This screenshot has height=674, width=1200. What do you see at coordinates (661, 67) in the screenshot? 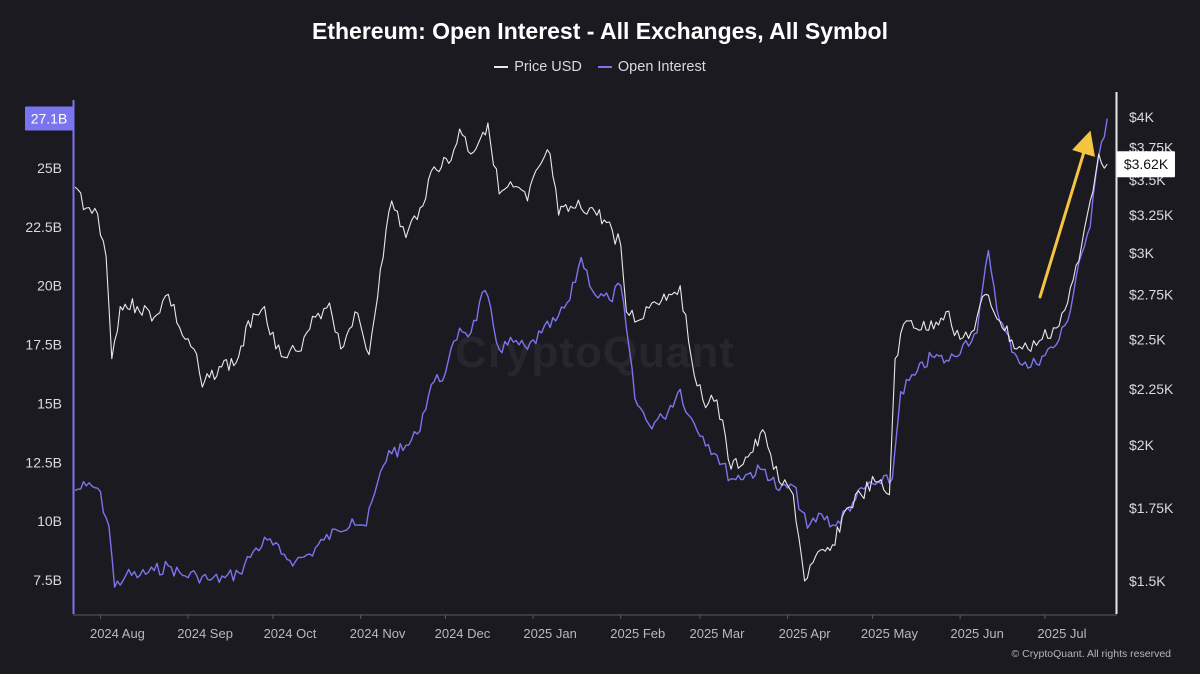
I see `legend-label-open-interest: Open Interest` at bounding box center [661, 67].